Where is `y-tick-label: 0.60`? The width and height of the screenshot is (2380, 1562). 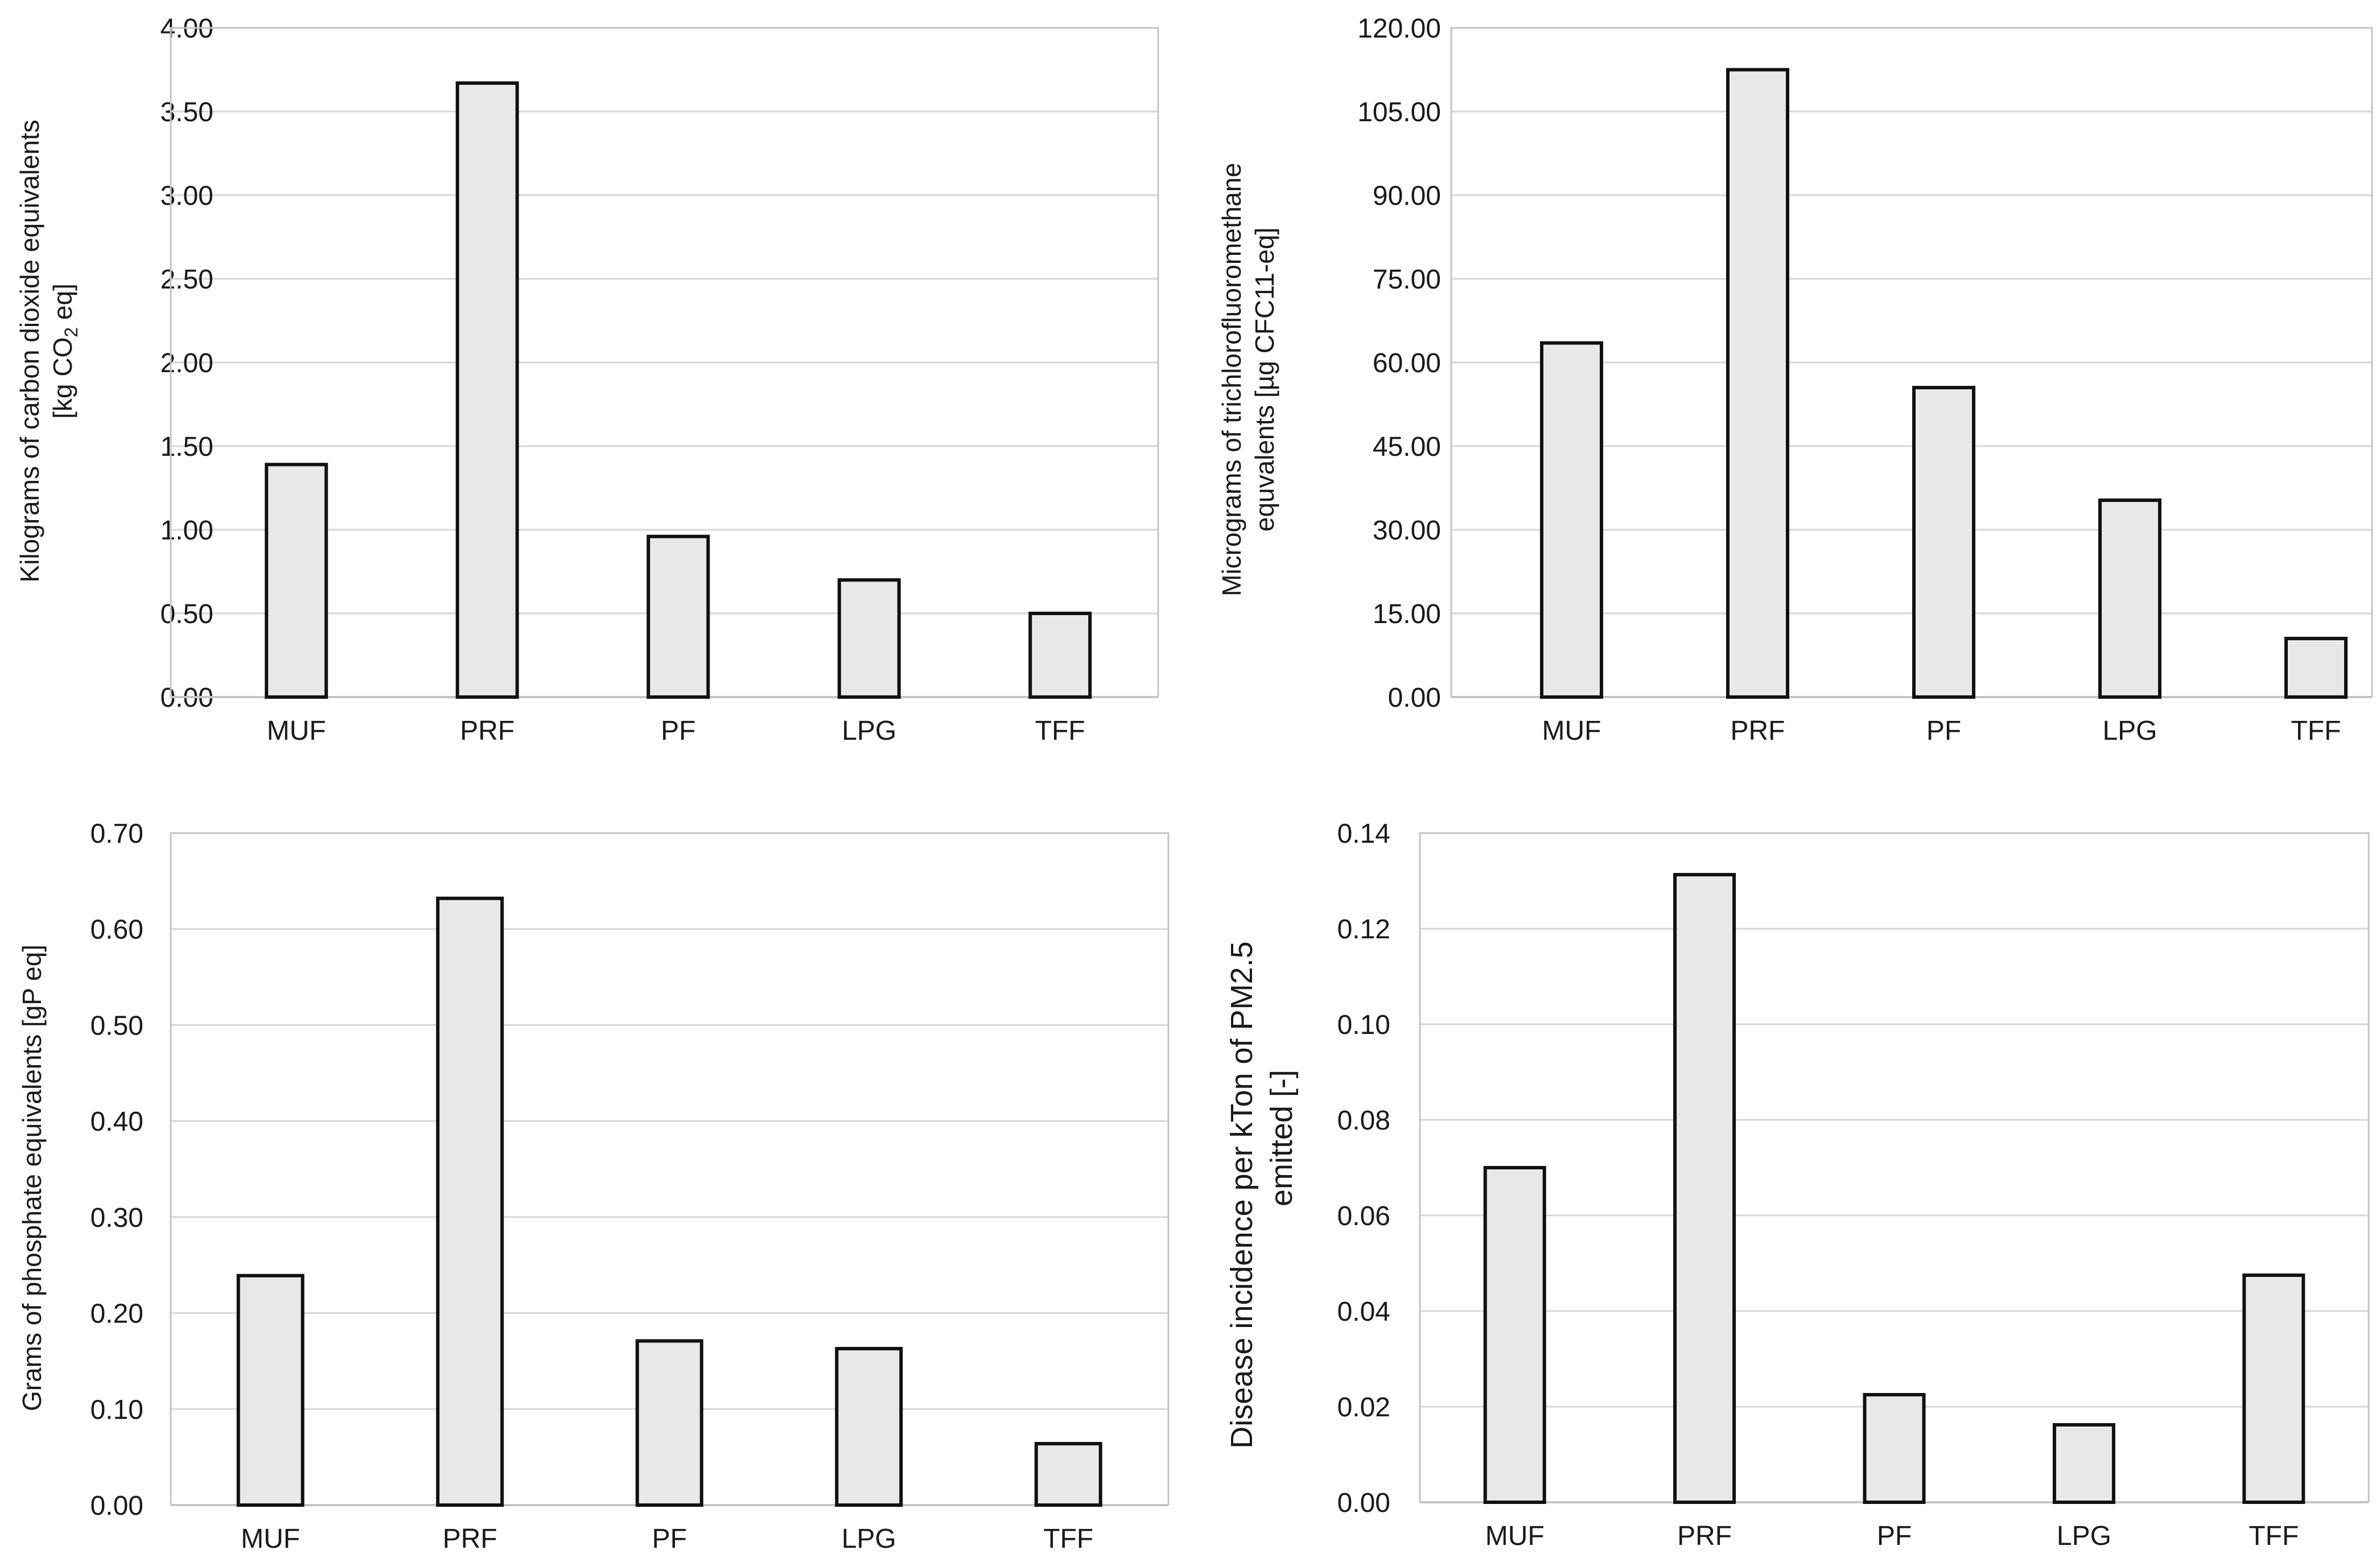
y-tick-label: 0.60 is located at coordinates (116, 930).